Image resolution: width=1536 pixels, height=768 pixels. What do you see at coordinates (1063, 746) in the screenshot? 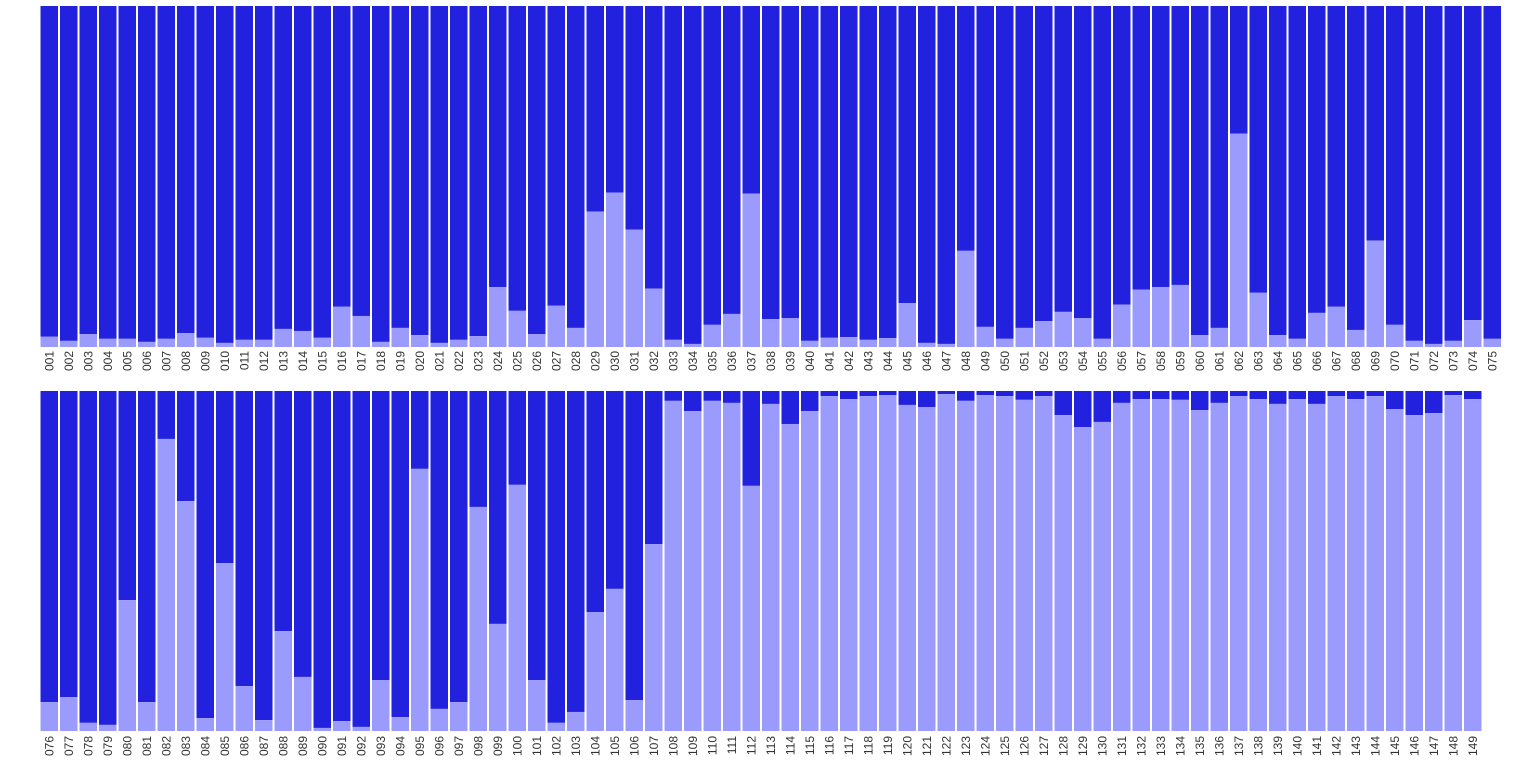
I see `x-tick-label: 128` at bounding box center [1063, 746].